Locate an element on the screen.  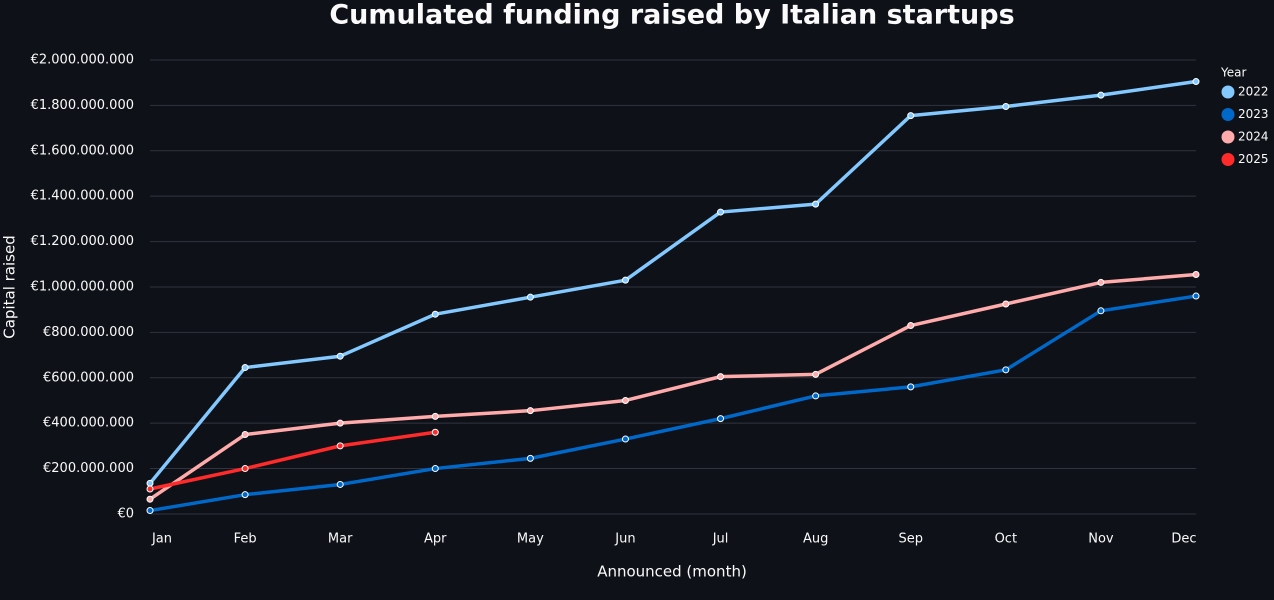
y-tick-label: €800.000.000 is located at coordinates (88, 332).